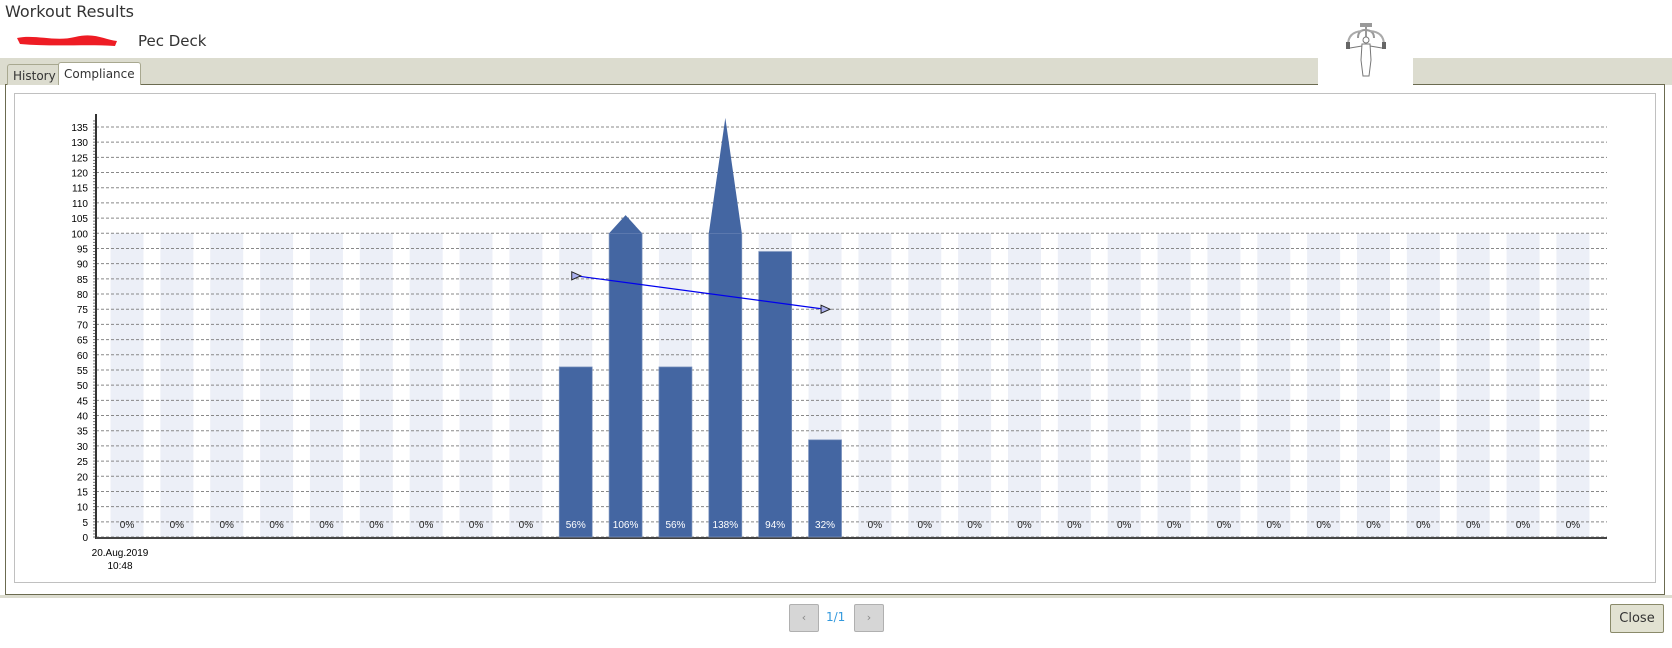 Image resolution: width=1672 pixels, height=648 pixels. I want to click on x-category-label: 10:48, so click(119, 566).